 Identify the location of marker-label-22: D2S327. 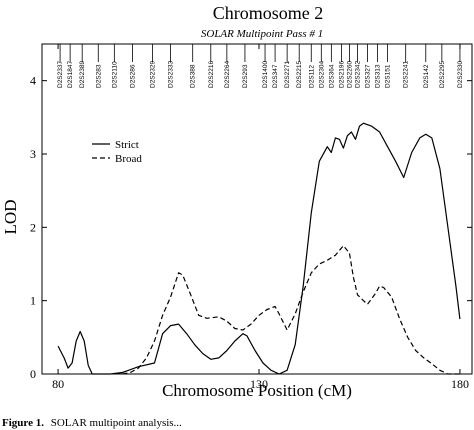
(368, 76).